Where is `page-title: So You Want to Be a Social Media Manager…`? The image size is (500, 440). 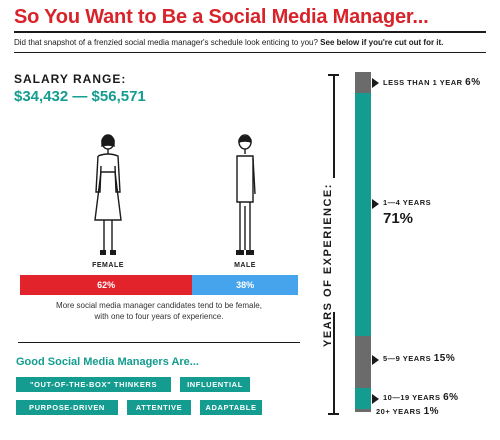 page-title: So You Want to Be a Social Media Manager… is located at coordinates (221, 17).